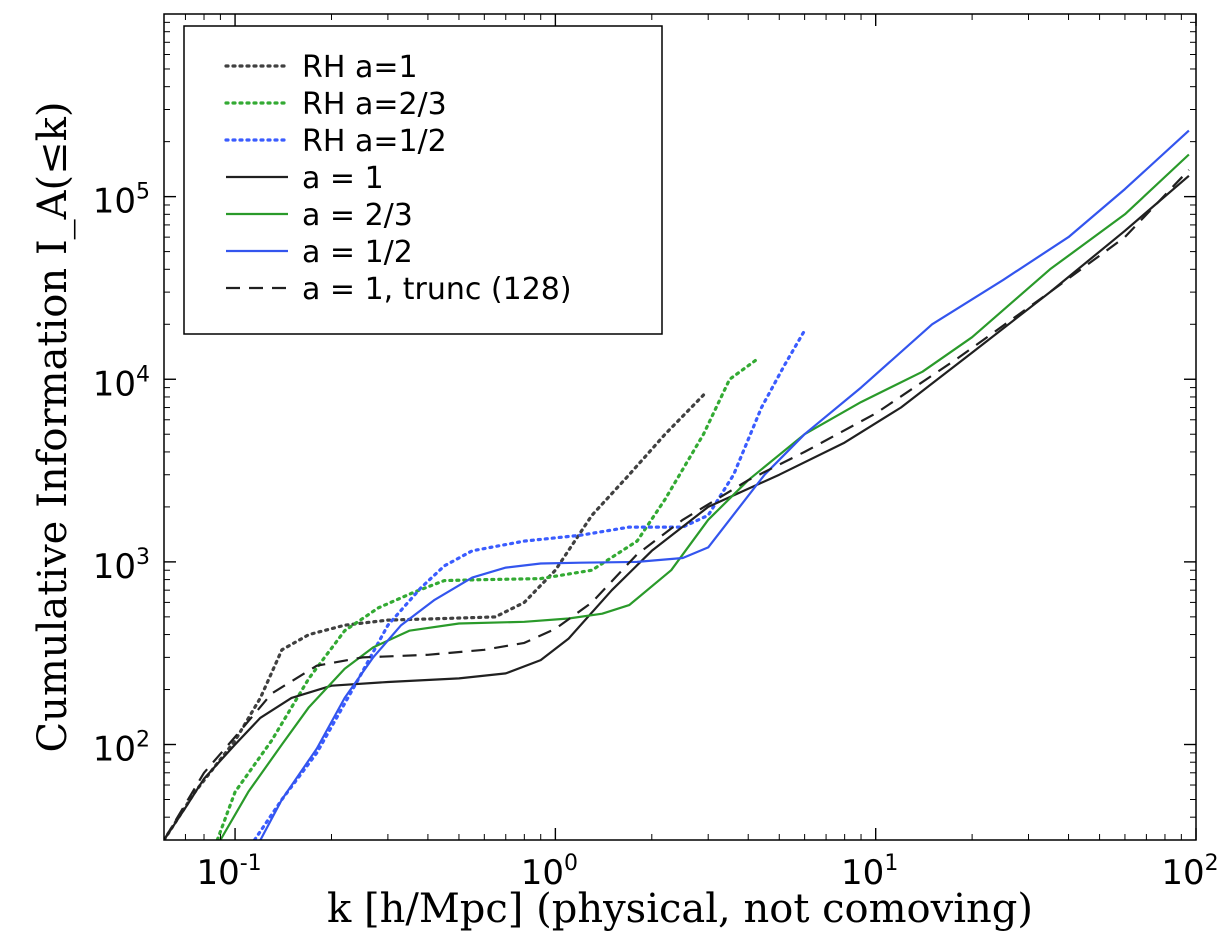 The height and width of the screenshot is (946, 1230). What do you see at coordinates (228, 872) in the screenshot?
I see `x-tick-label-1: 10⁻¹` at bounding box center [228, 872].